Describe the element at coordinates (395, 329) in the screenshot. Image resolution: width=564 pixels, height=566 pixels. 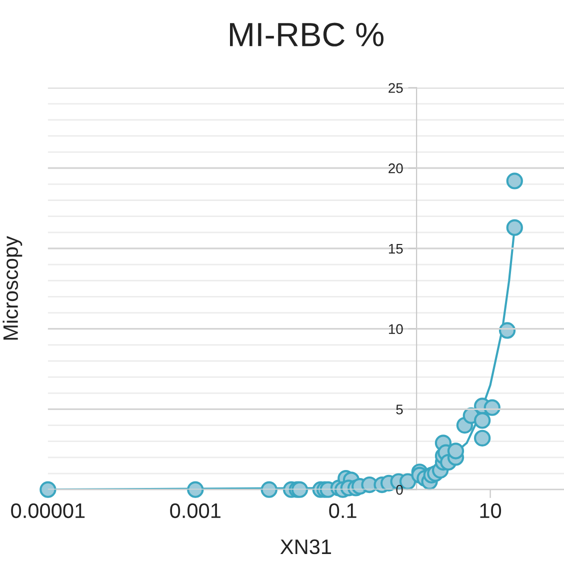
I see `y-tick-label: 10` at that location.